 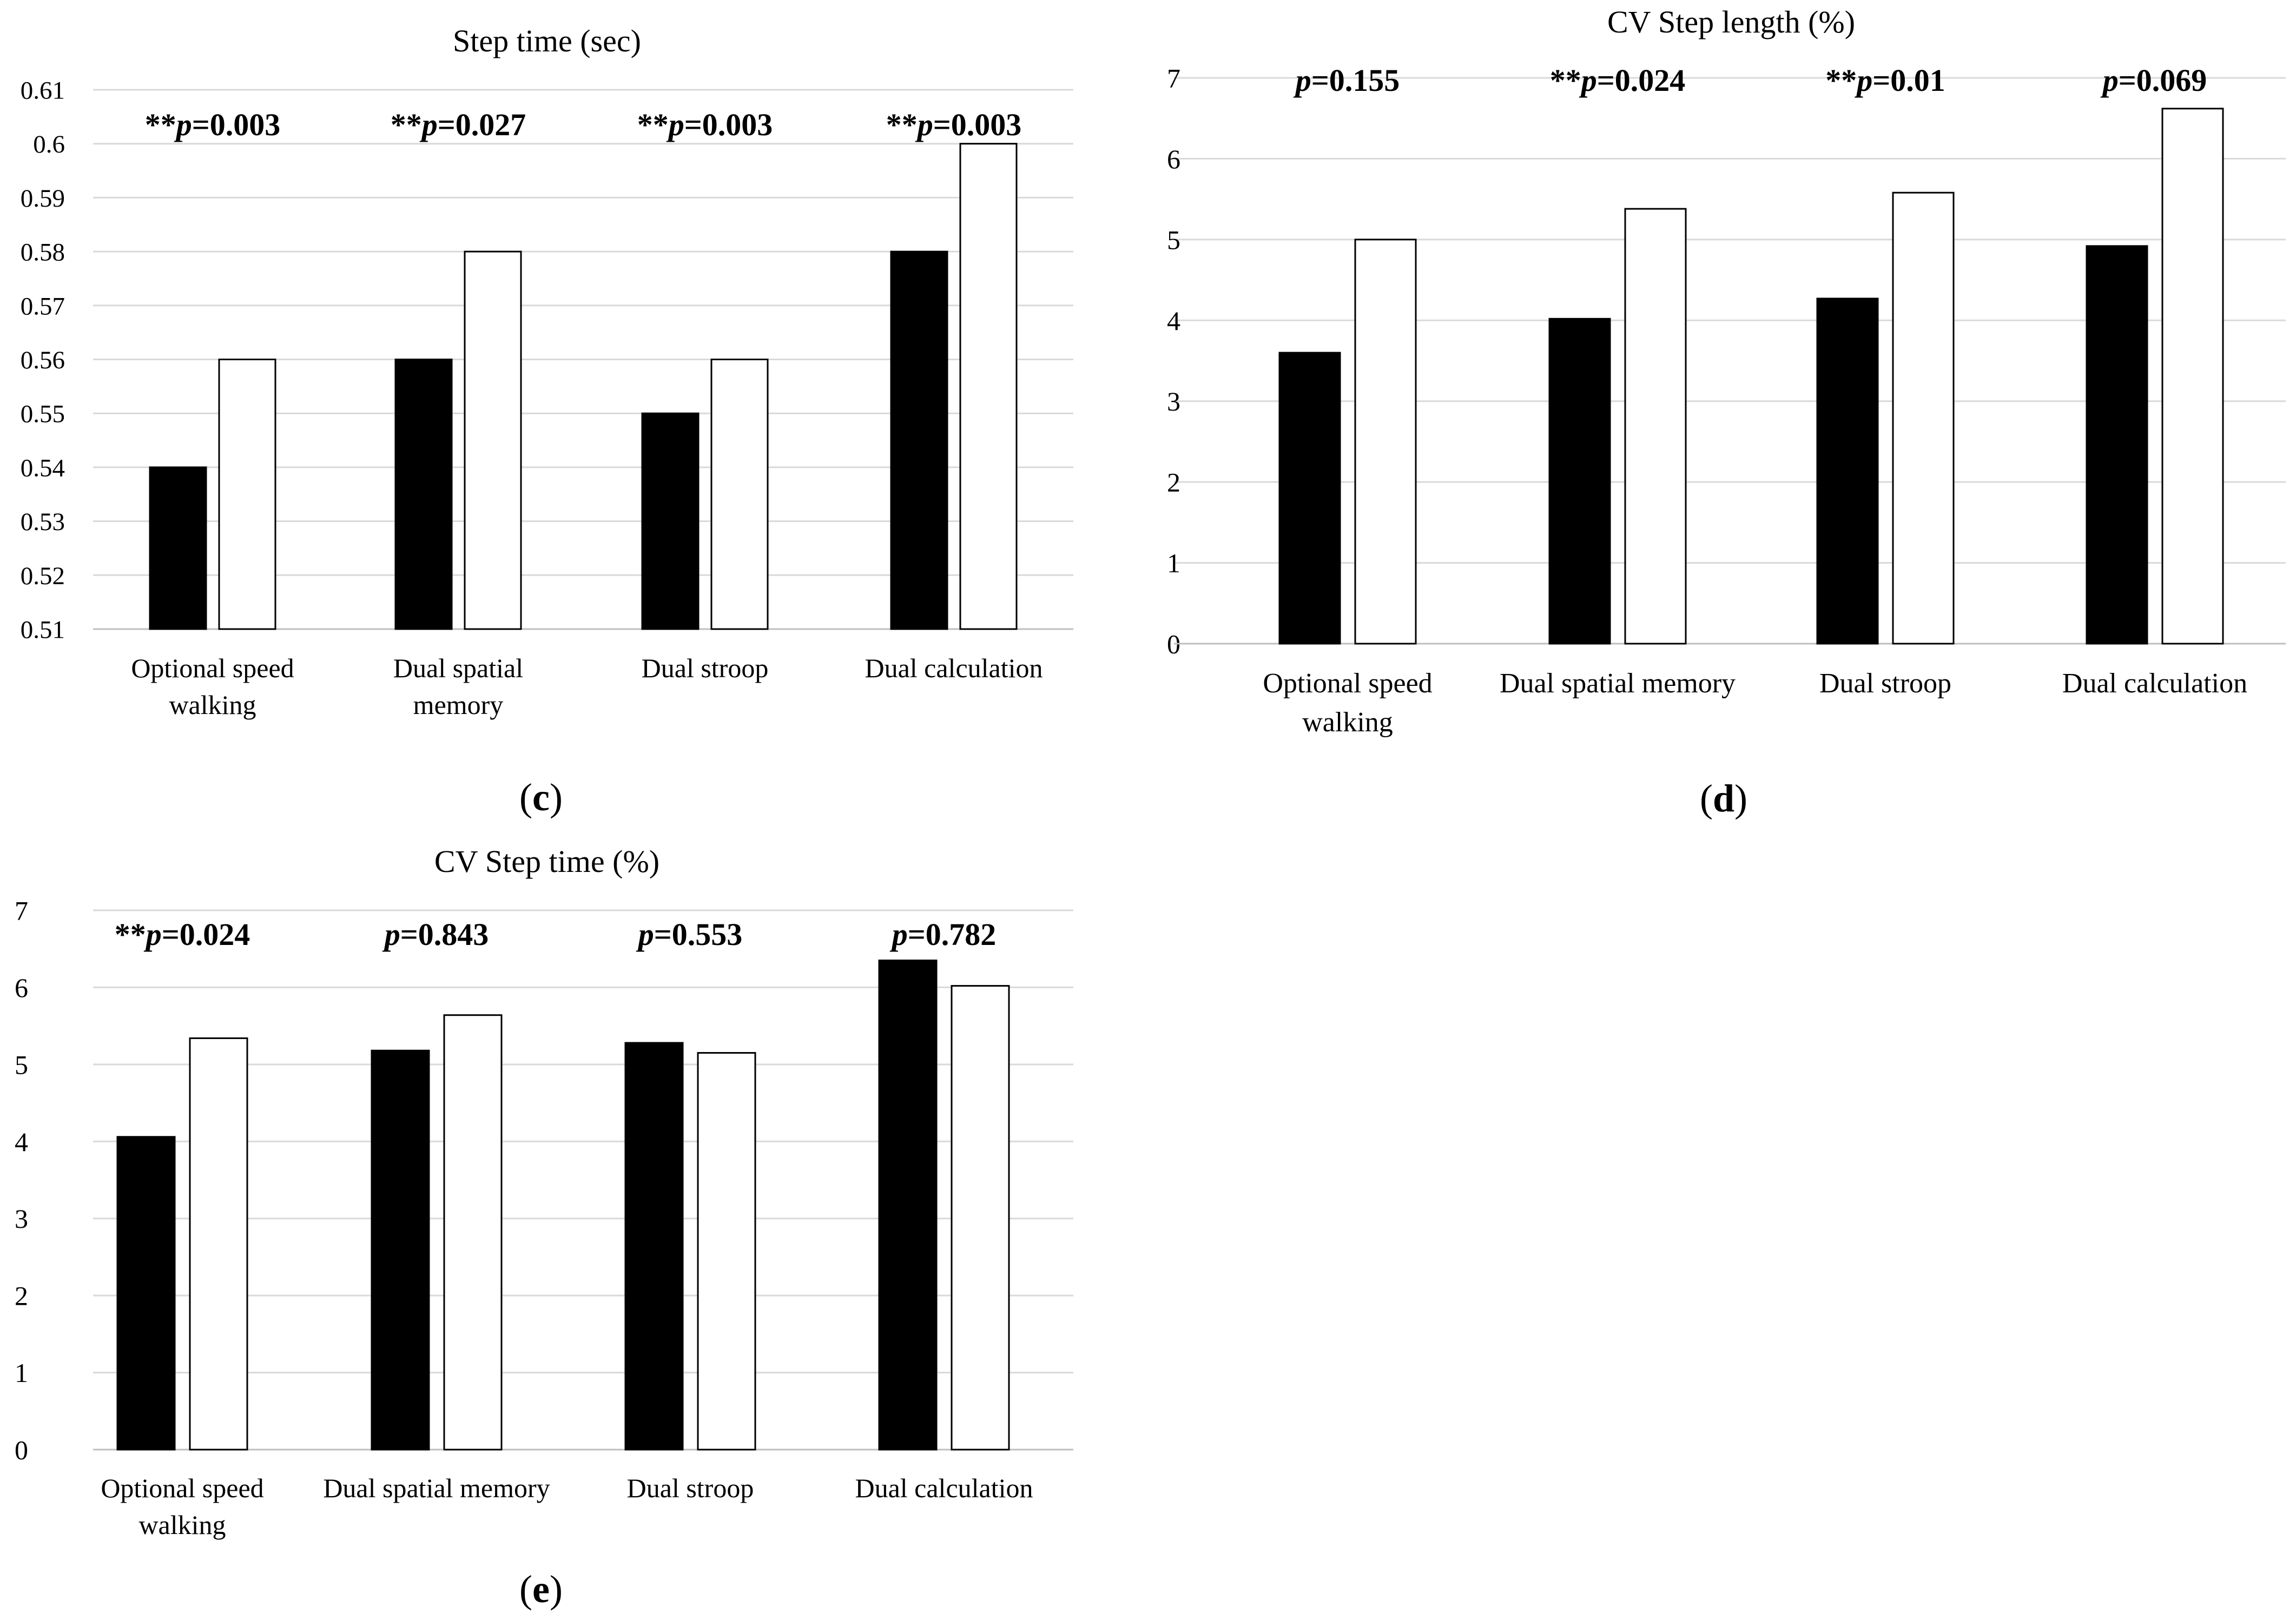 I want to click on y-tick-label: 0.56, so click(x=43, y=360).